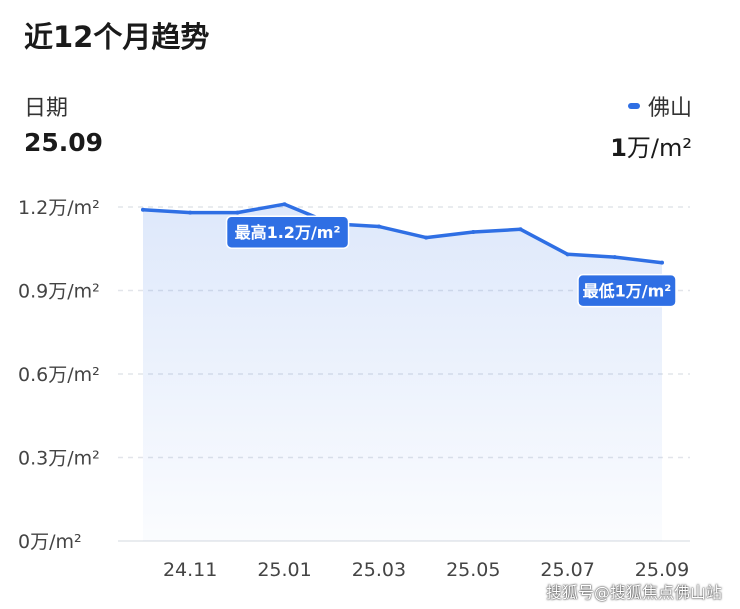 The width and height of the screenshot is (740, 609). I want to click on max-callout-box, so click(287, 232).